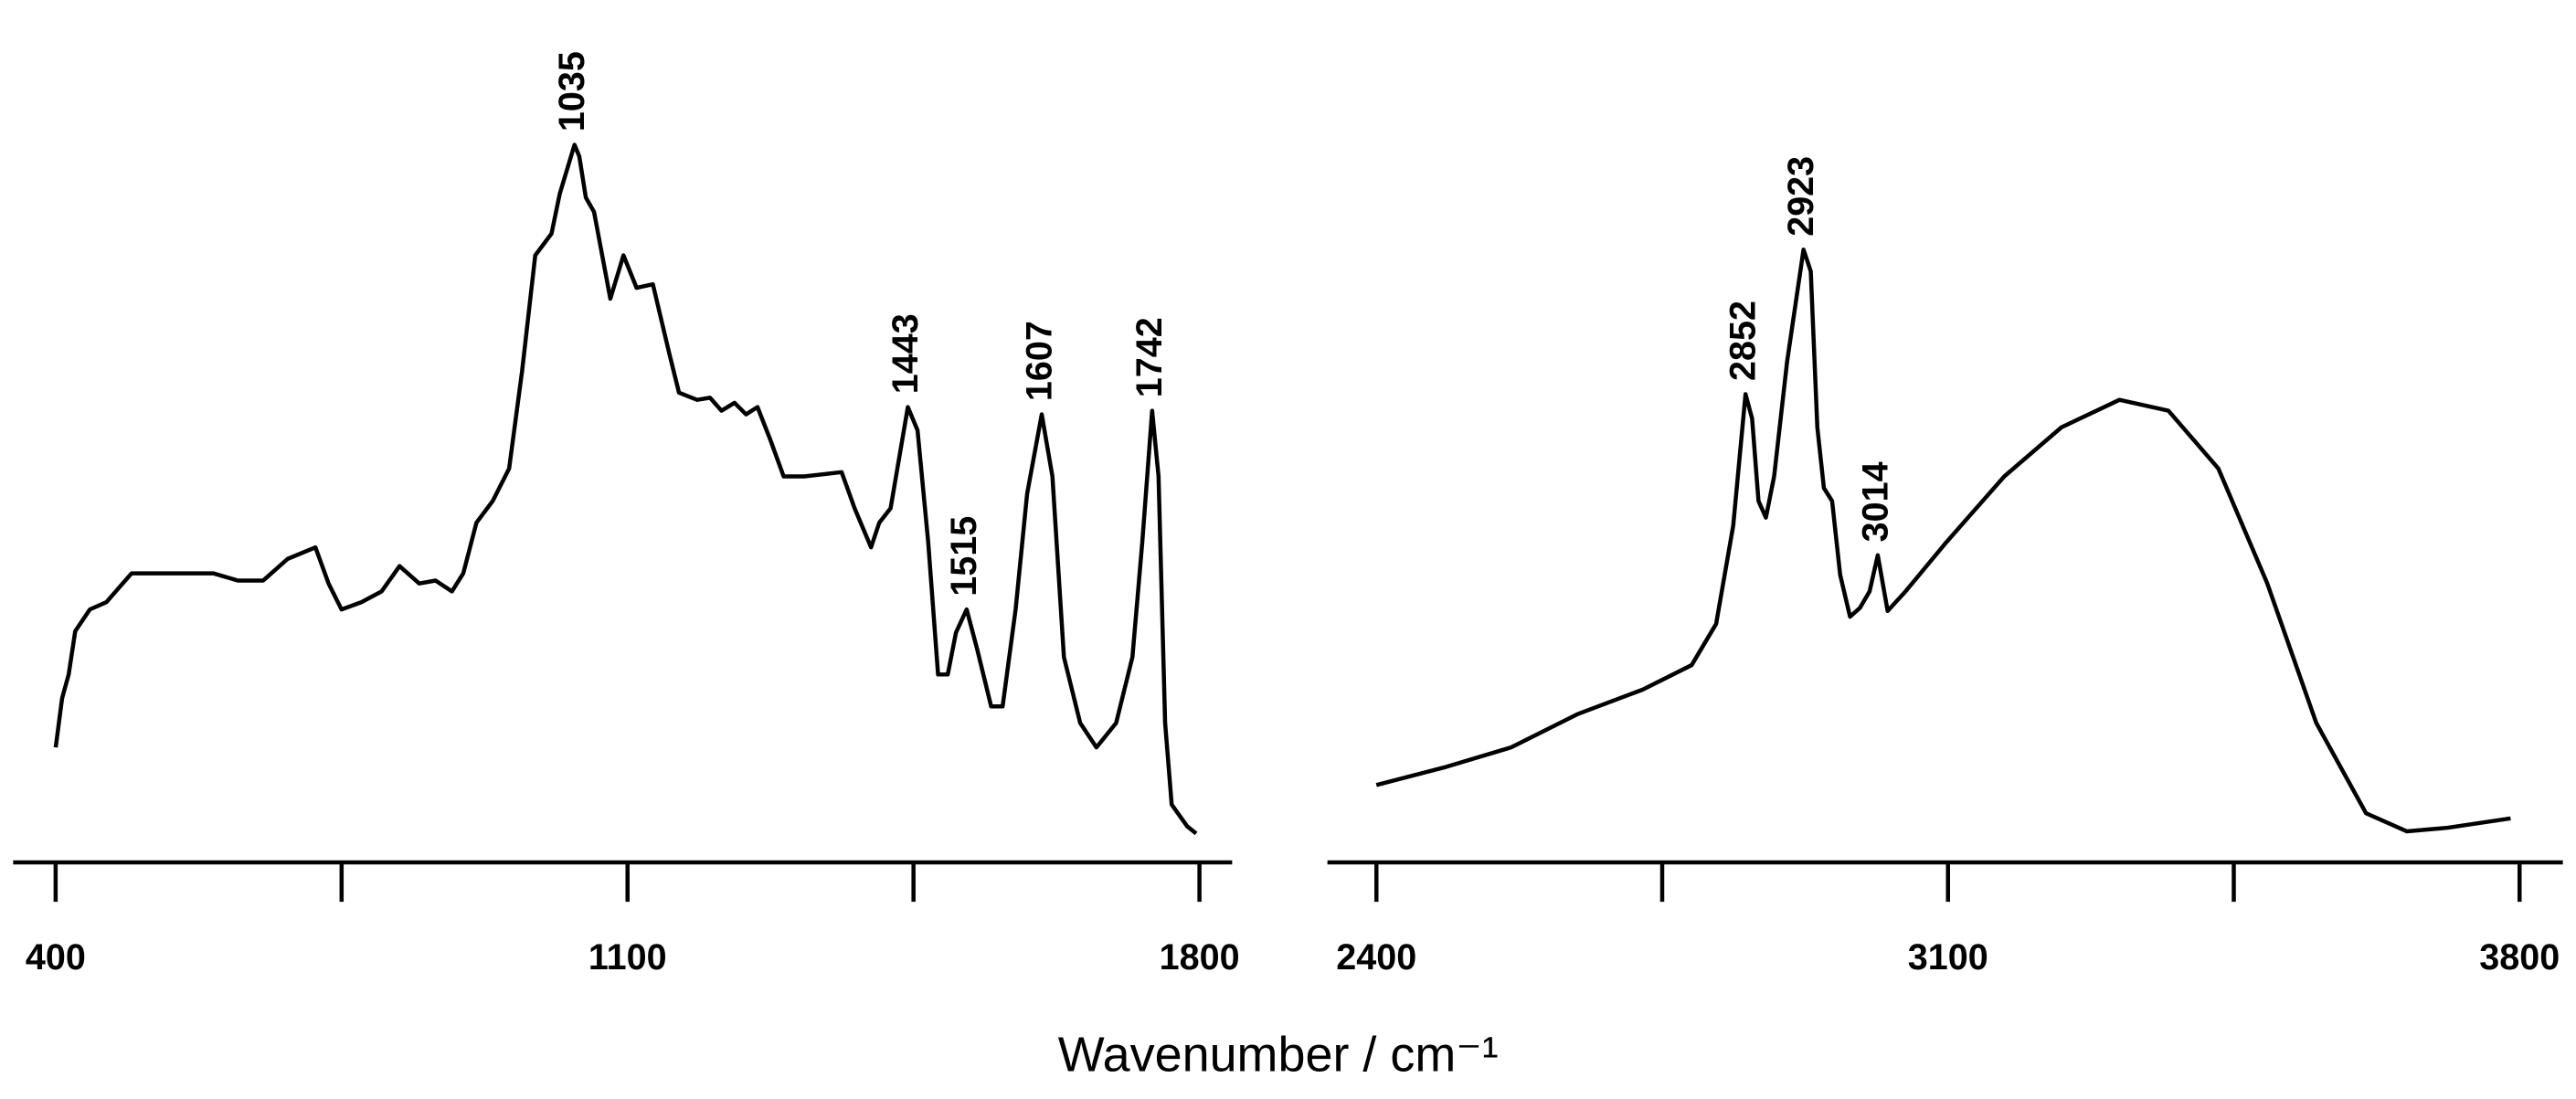 Image resolution: width=2576 pixels, height=1099 pixels. I want to click on peak-label: 2852, so click(1743, 341).